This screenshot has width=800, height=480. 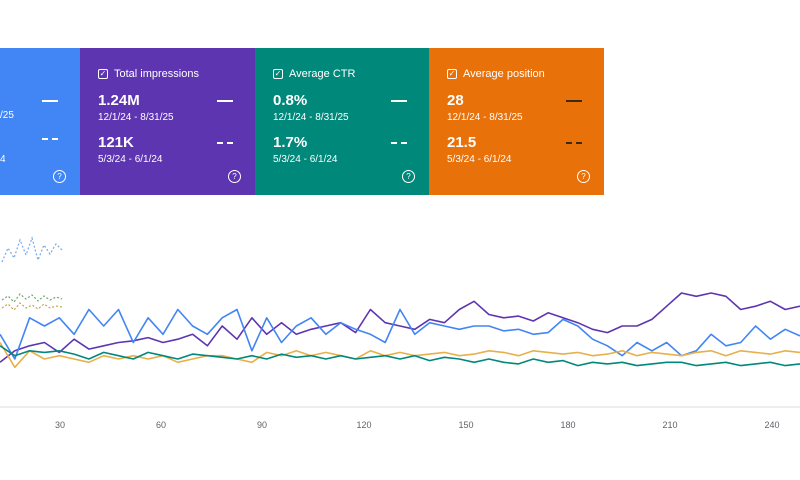 I want to click on total-clicks-card: /25 4 ?, so click(x=40, y=121).